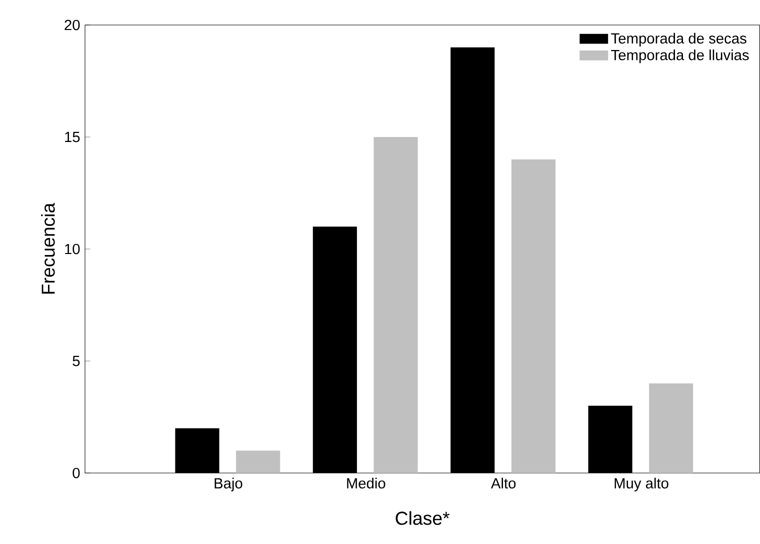  Describe the element at coordinates (680, 56) in the screenshot. I see `legend-label: Temporada de lluvias` at that location.